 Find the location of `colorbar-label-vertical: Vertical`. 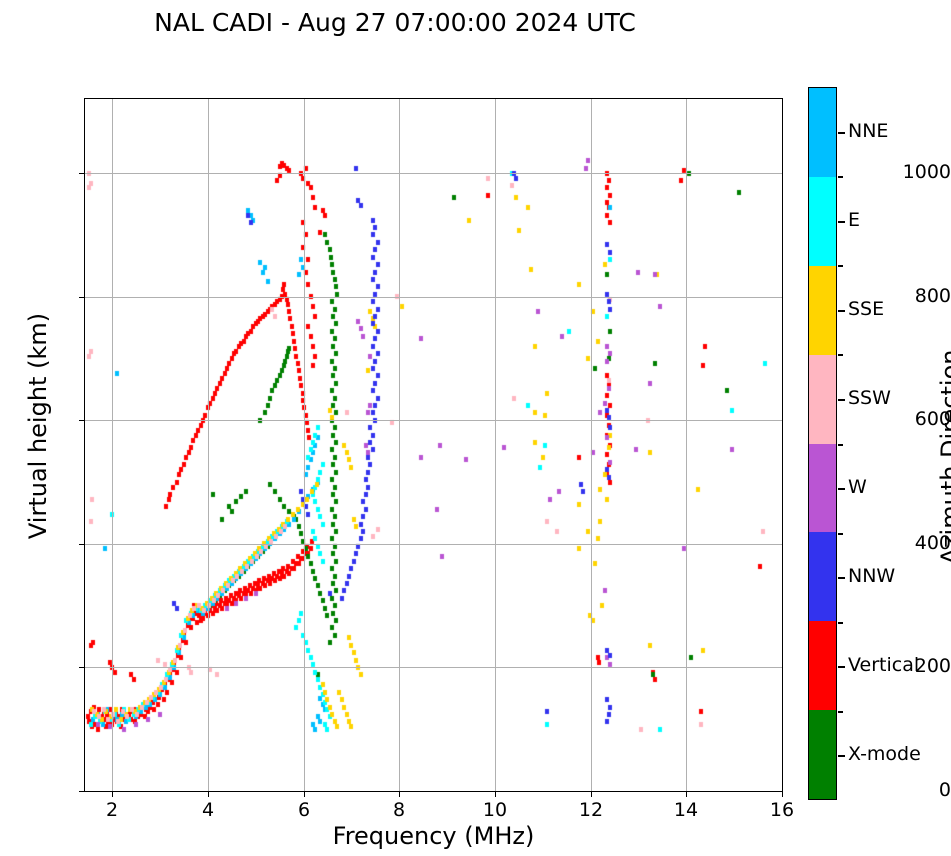

colorbar-label-vertical: Vertical is located at coordinates (884, 665).